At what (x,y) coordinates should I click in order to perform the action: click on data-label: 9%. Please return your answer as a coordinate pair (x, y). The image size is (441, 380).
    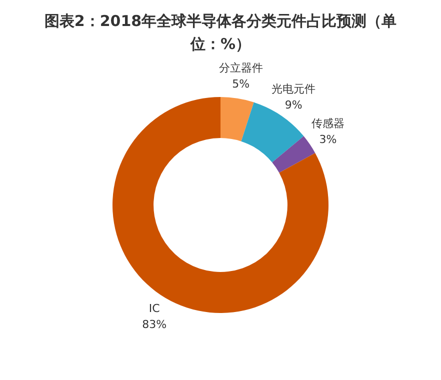
    Looking at the image, I should click on (293, 105).